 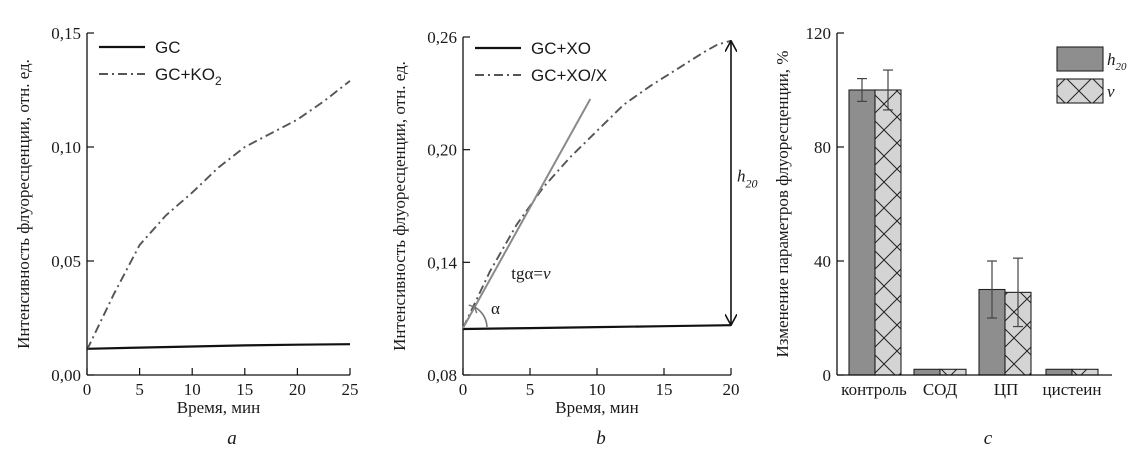 What do you see at coordinates (232, 438) in the screenshot?
I see `panel-letter-a: a` at bounding box center [232, 438].